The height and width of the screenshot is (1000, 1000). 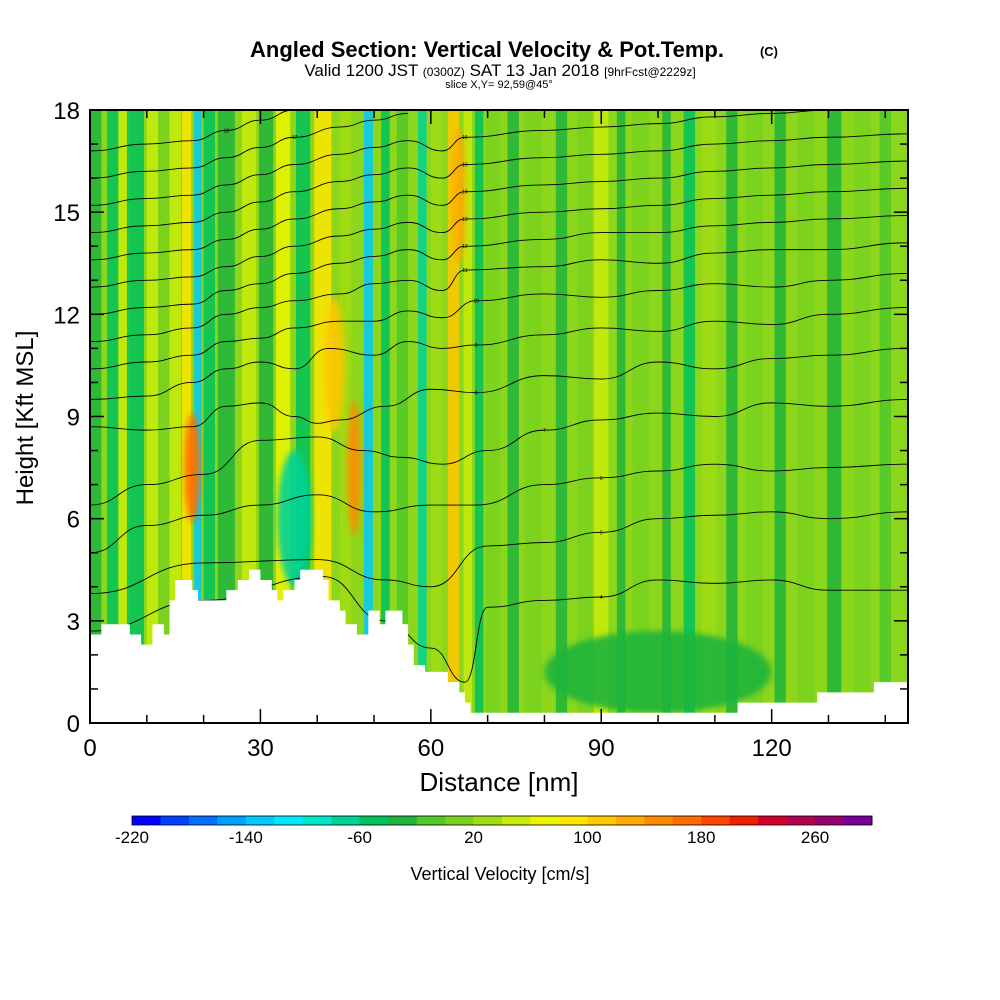 I want to click on theta-contour-label: 16, so click(x=465, y=138).